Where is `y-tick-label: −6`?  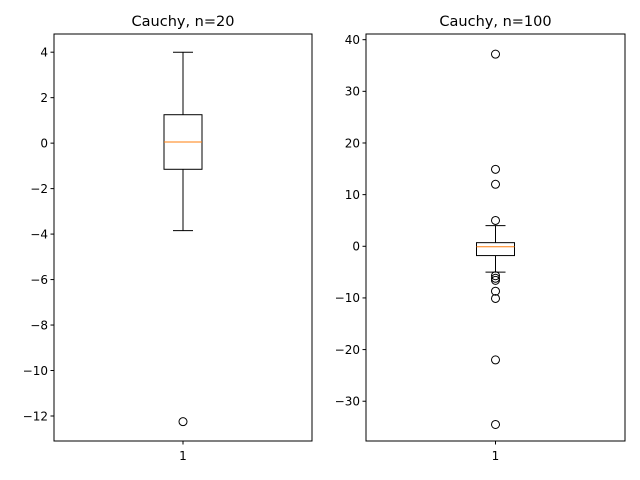 y-tick-label: −6 is located at coordinates (39, 280).